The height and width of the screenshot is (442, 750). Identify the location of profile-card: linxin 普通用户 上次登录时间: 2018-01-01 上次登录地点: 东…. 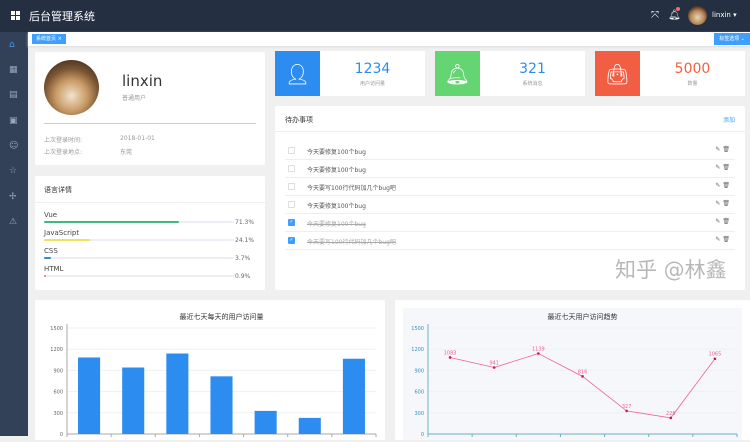
(150, 108).